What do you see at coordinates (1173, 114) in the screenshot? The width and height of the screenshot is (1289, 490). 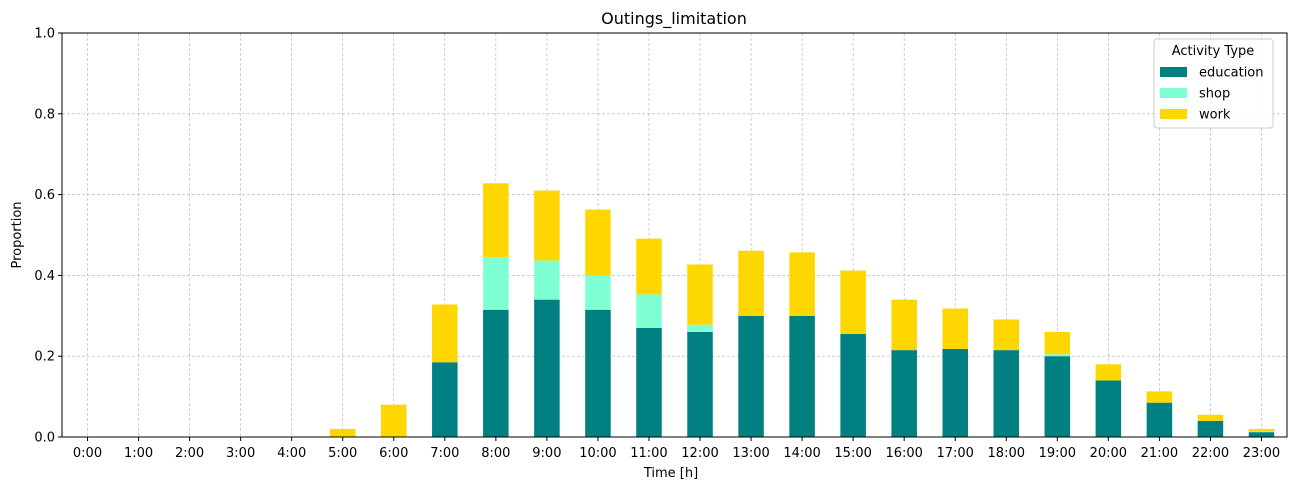 I see `legend-swatch-work` at bounding box center [1173, 114].